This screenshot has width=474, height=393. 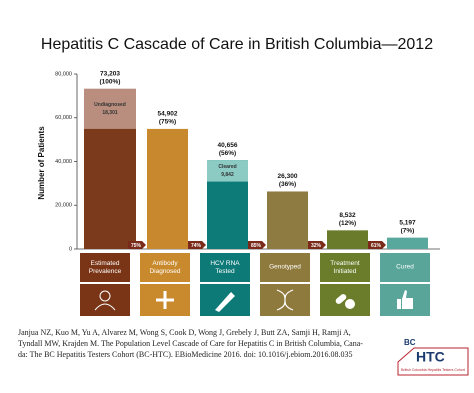 What do you see at coordinates (167, 122) in the screenshot?
I see `percent-label: (75%)` at bounding box center [167, 122].